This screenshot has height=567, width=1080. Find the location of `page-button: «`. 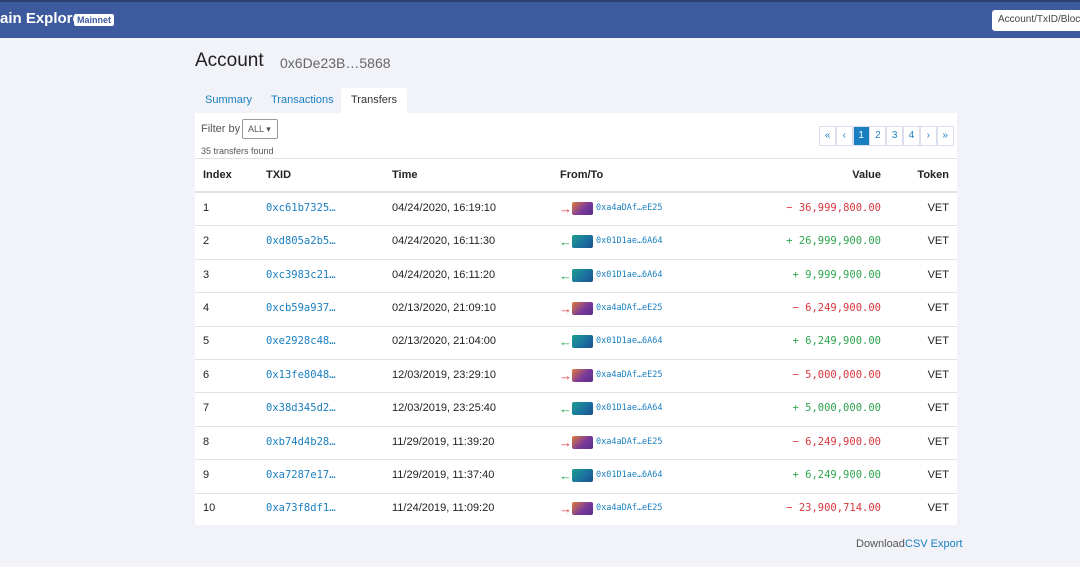

page-button: « is located at coordinates (827, 136).